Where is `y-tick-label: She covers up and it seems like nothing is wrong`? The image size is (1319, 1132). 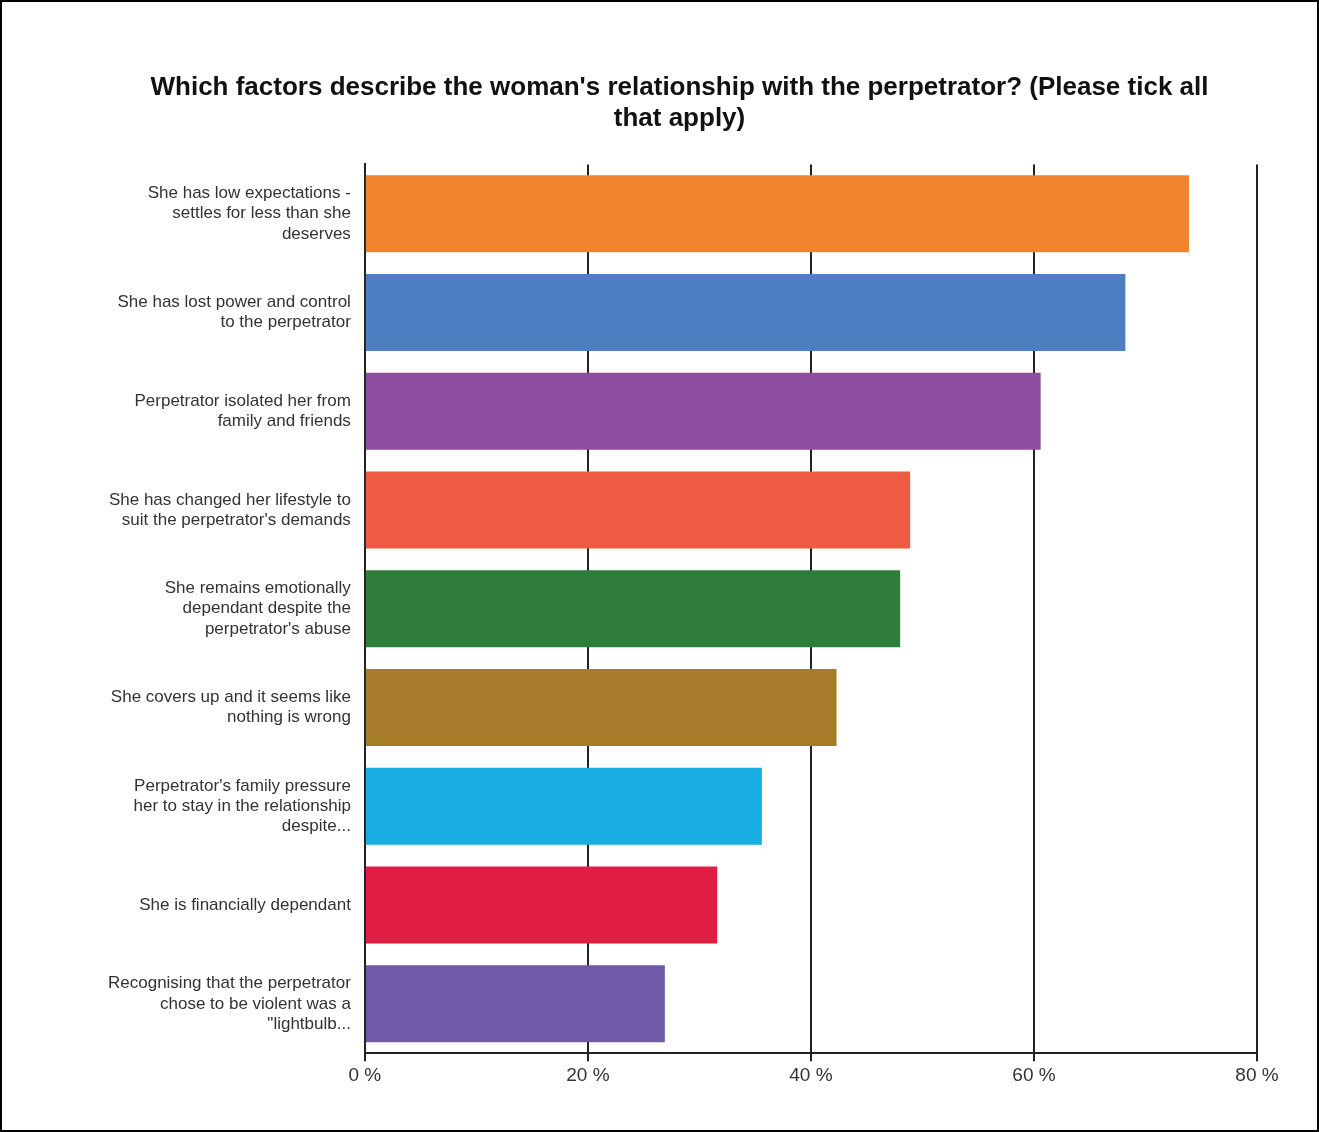 y-tick-label: She covers up and it seems like nothing is wrong is located at coordinates (230, 707).